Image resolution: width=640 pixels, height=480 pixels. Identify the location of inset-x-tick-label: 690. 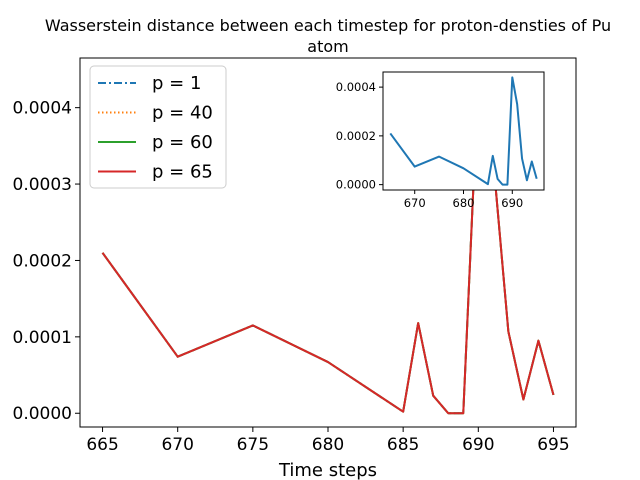
(512, 203).